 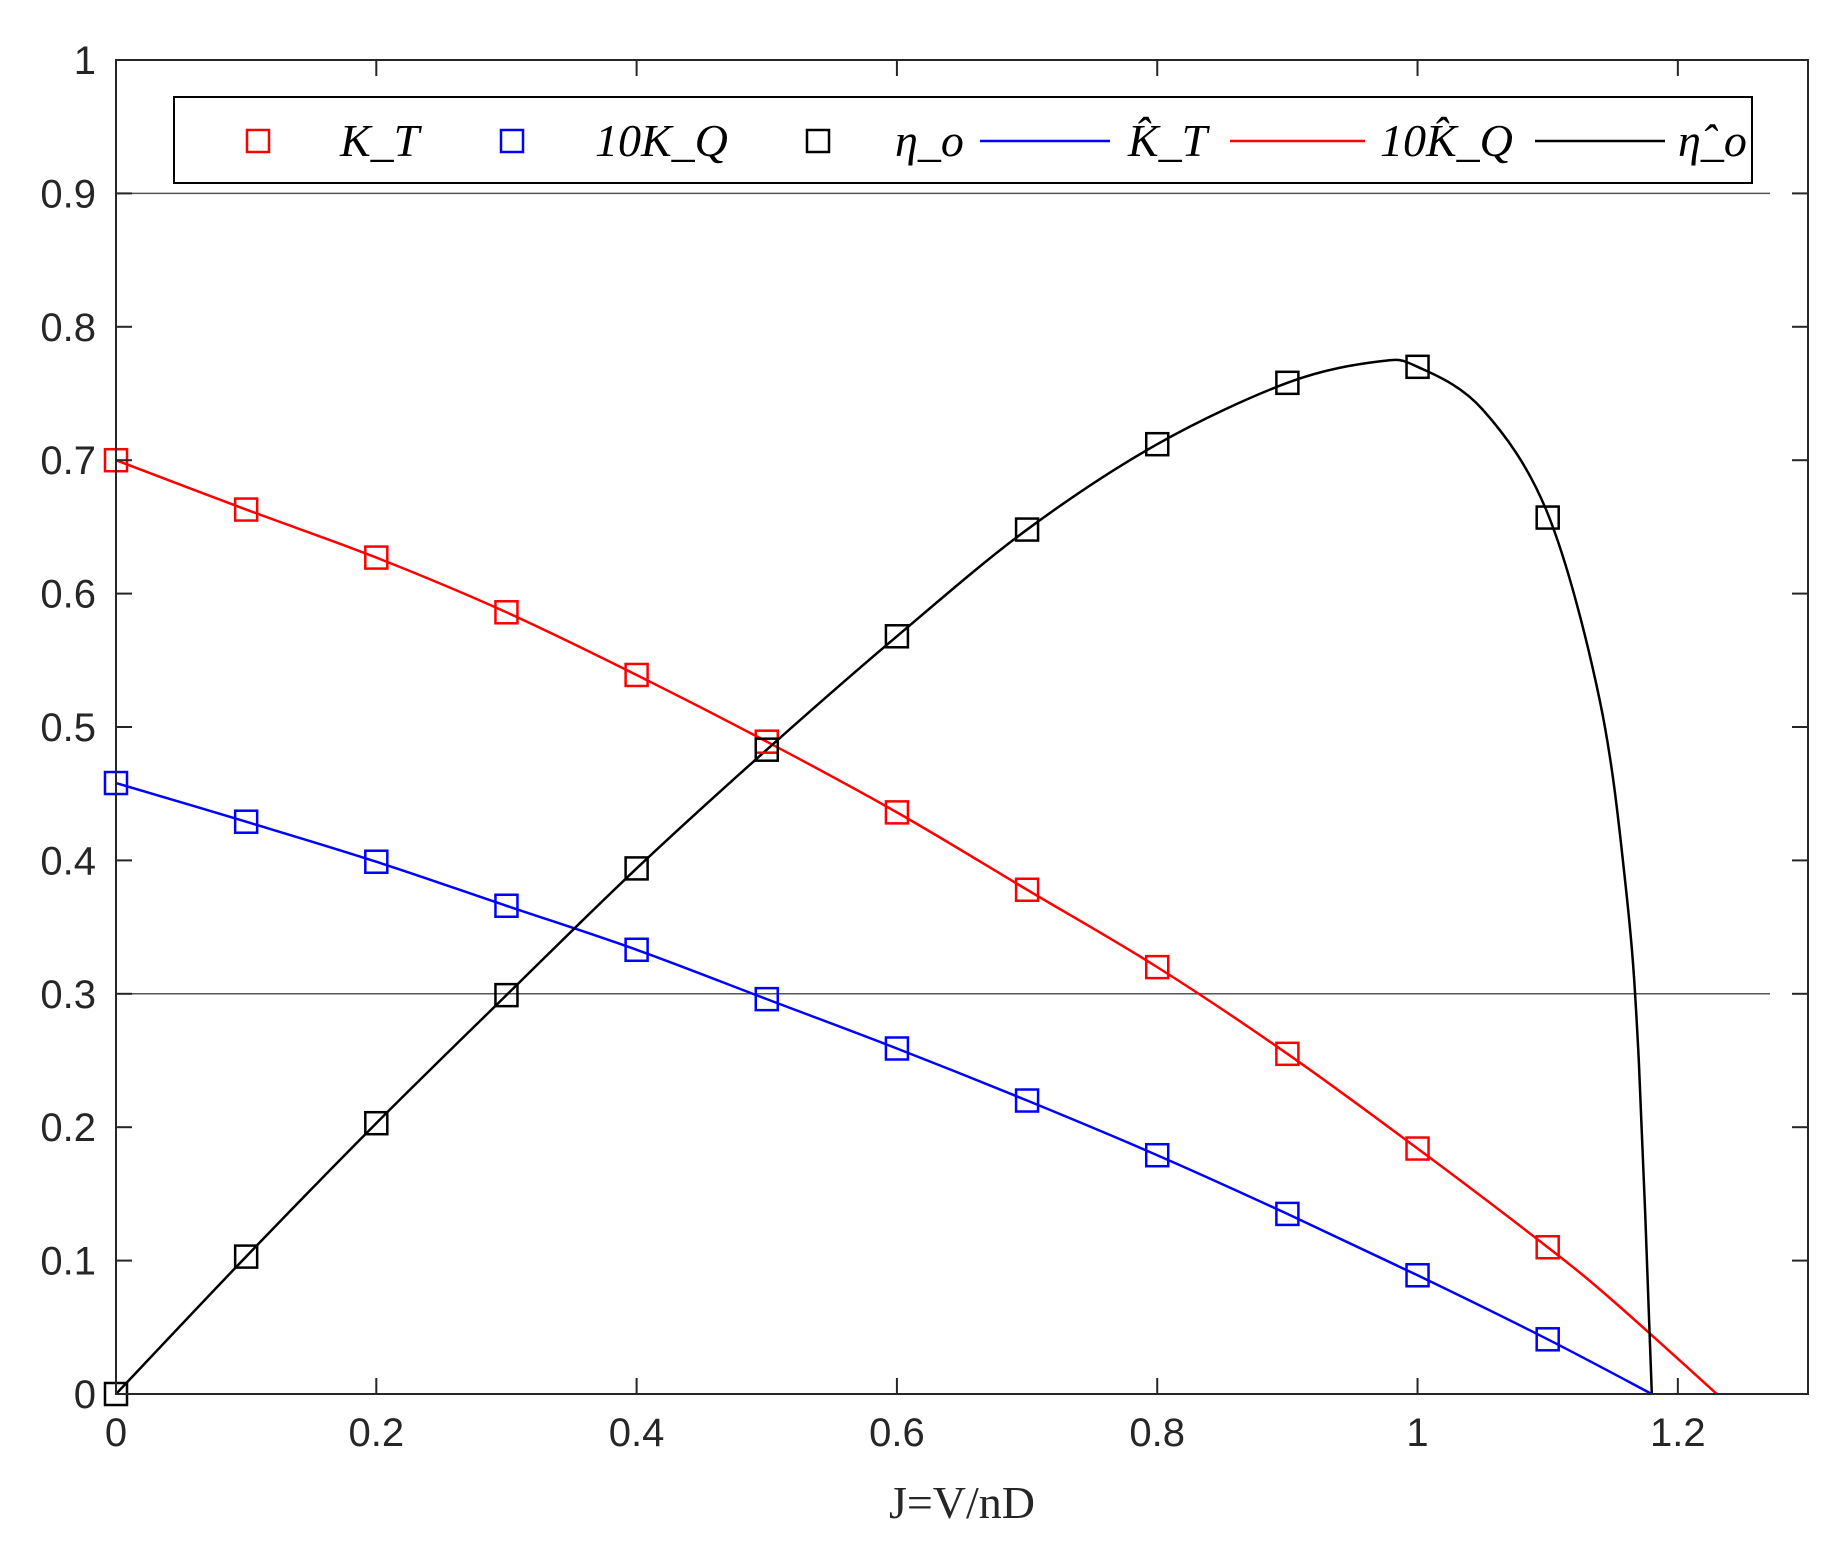 What do you see at coordinates (68, 1128) in the screenshot?
I see `y-tick-label: 0.2` at bounding box center [68, 1128].